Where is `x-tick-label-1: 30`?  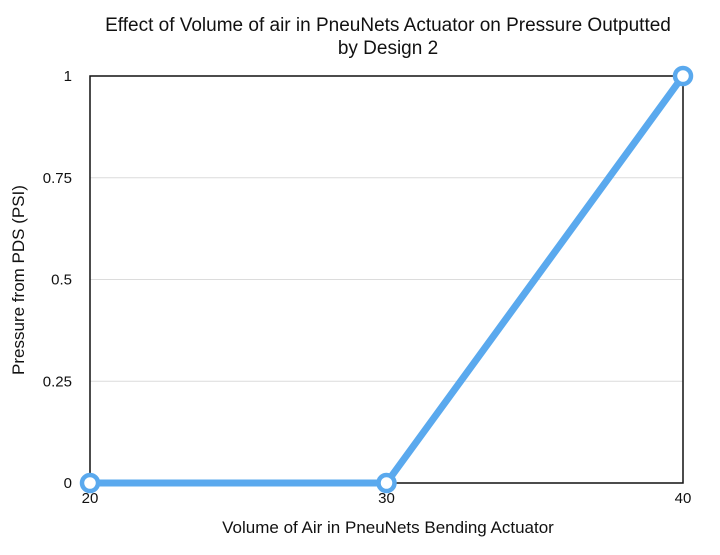 x-tick-label-1: 30 is located at coordinates (386, 498).